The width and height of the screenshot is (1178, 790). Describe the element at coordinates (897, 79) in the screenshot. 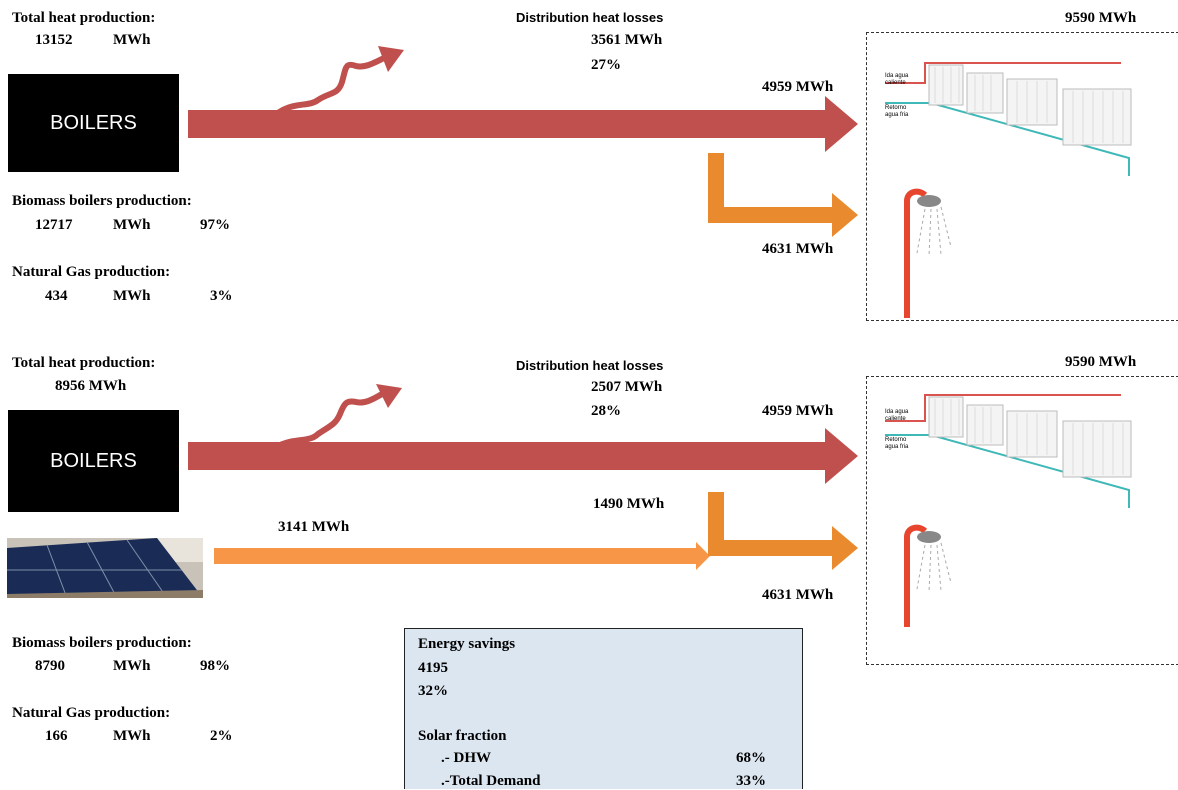

I see `hot-pipe-label-1: Ida agua caliente` at that location.